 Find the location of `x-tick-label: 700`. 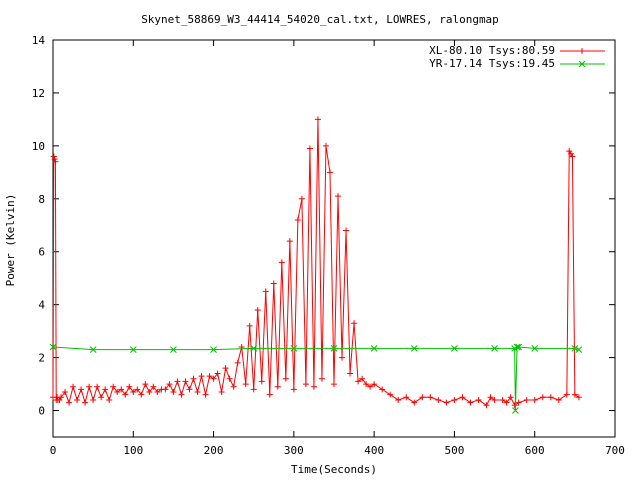

x-tick-label: 700 is located at coordinates (615, 450).